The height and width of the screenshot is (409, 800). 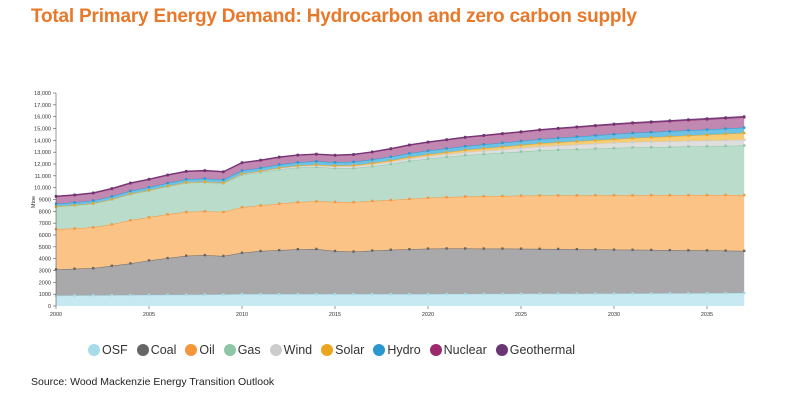 What do you see at coordinates (204, 255) in the screenshot?
I see `marker-coal-2008` at bounding box center [204, 255].